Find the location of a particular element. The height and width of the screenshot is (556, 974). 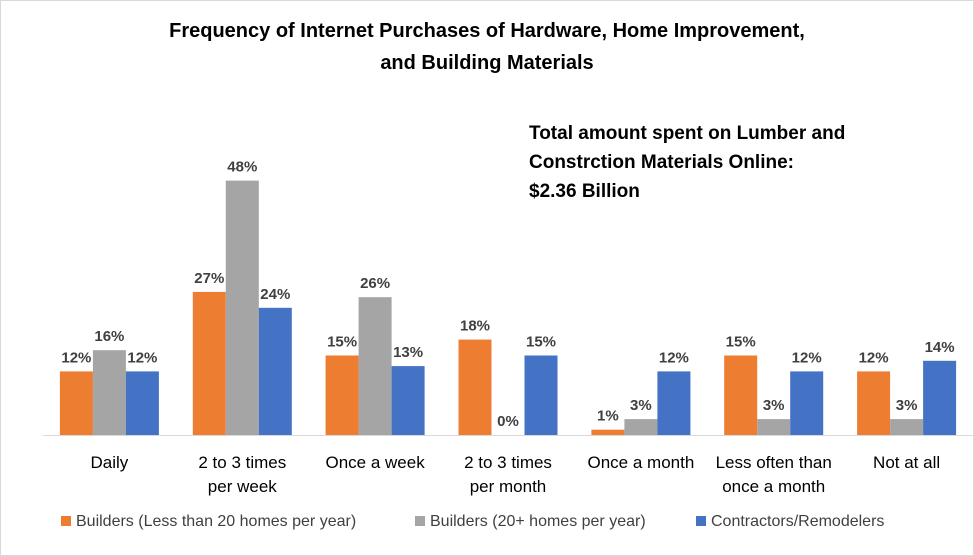

x-tick-label: Daily is located at coordinates (110, 462).